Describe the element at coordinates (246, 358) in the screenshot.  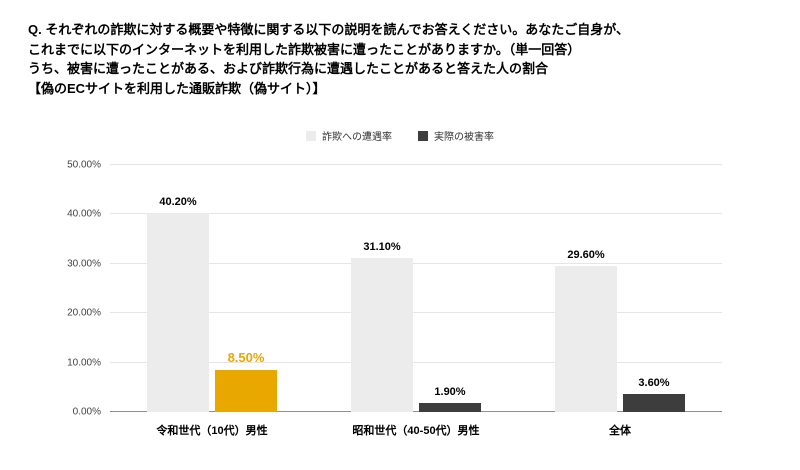
I see `bar-value-label: 8.50%` at that location.